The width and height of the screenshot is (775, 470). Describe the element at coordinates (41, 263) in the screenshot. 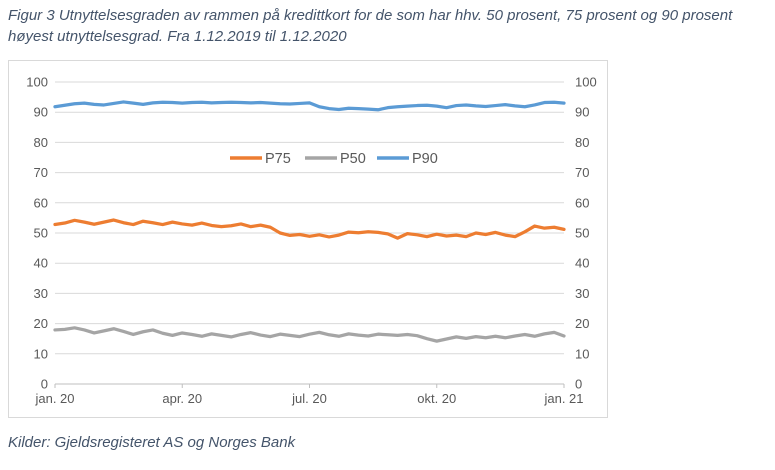

I see `y-axis-tick-label-left: 40` at that location.